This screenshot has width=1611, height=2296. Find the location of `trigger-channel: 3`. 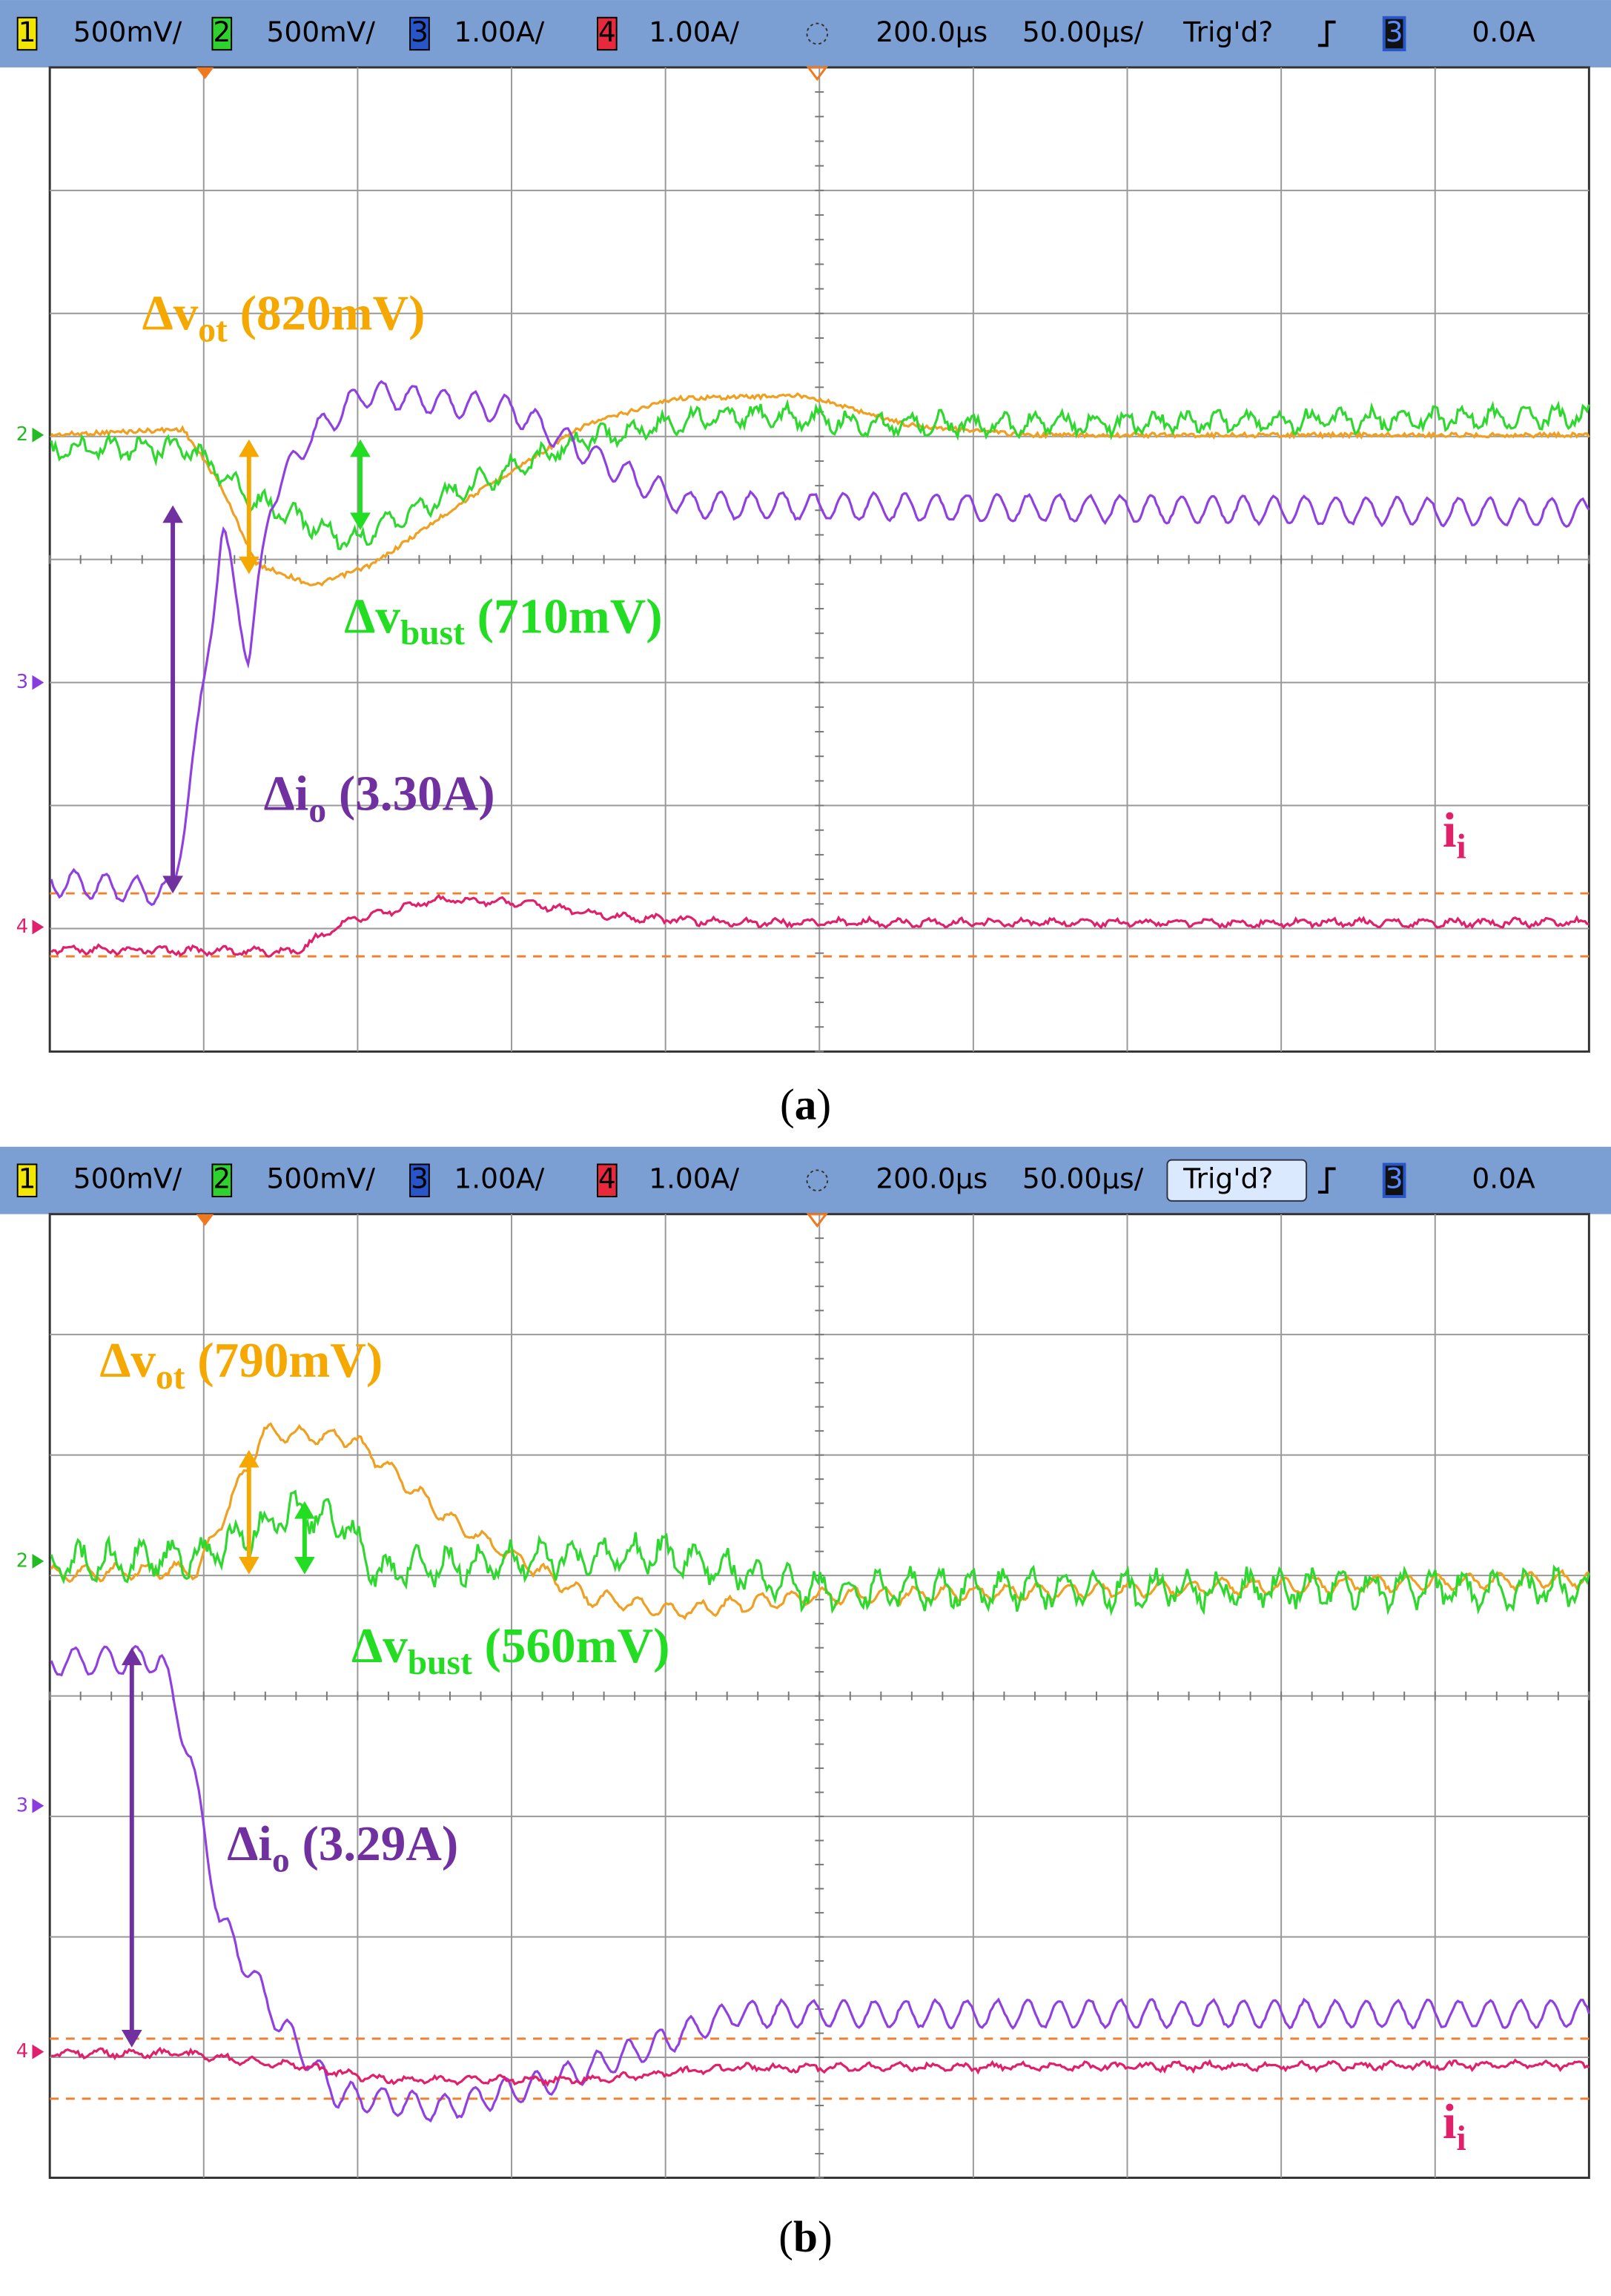

trigger-channel: 3 is located at coordinates (1394, 32).